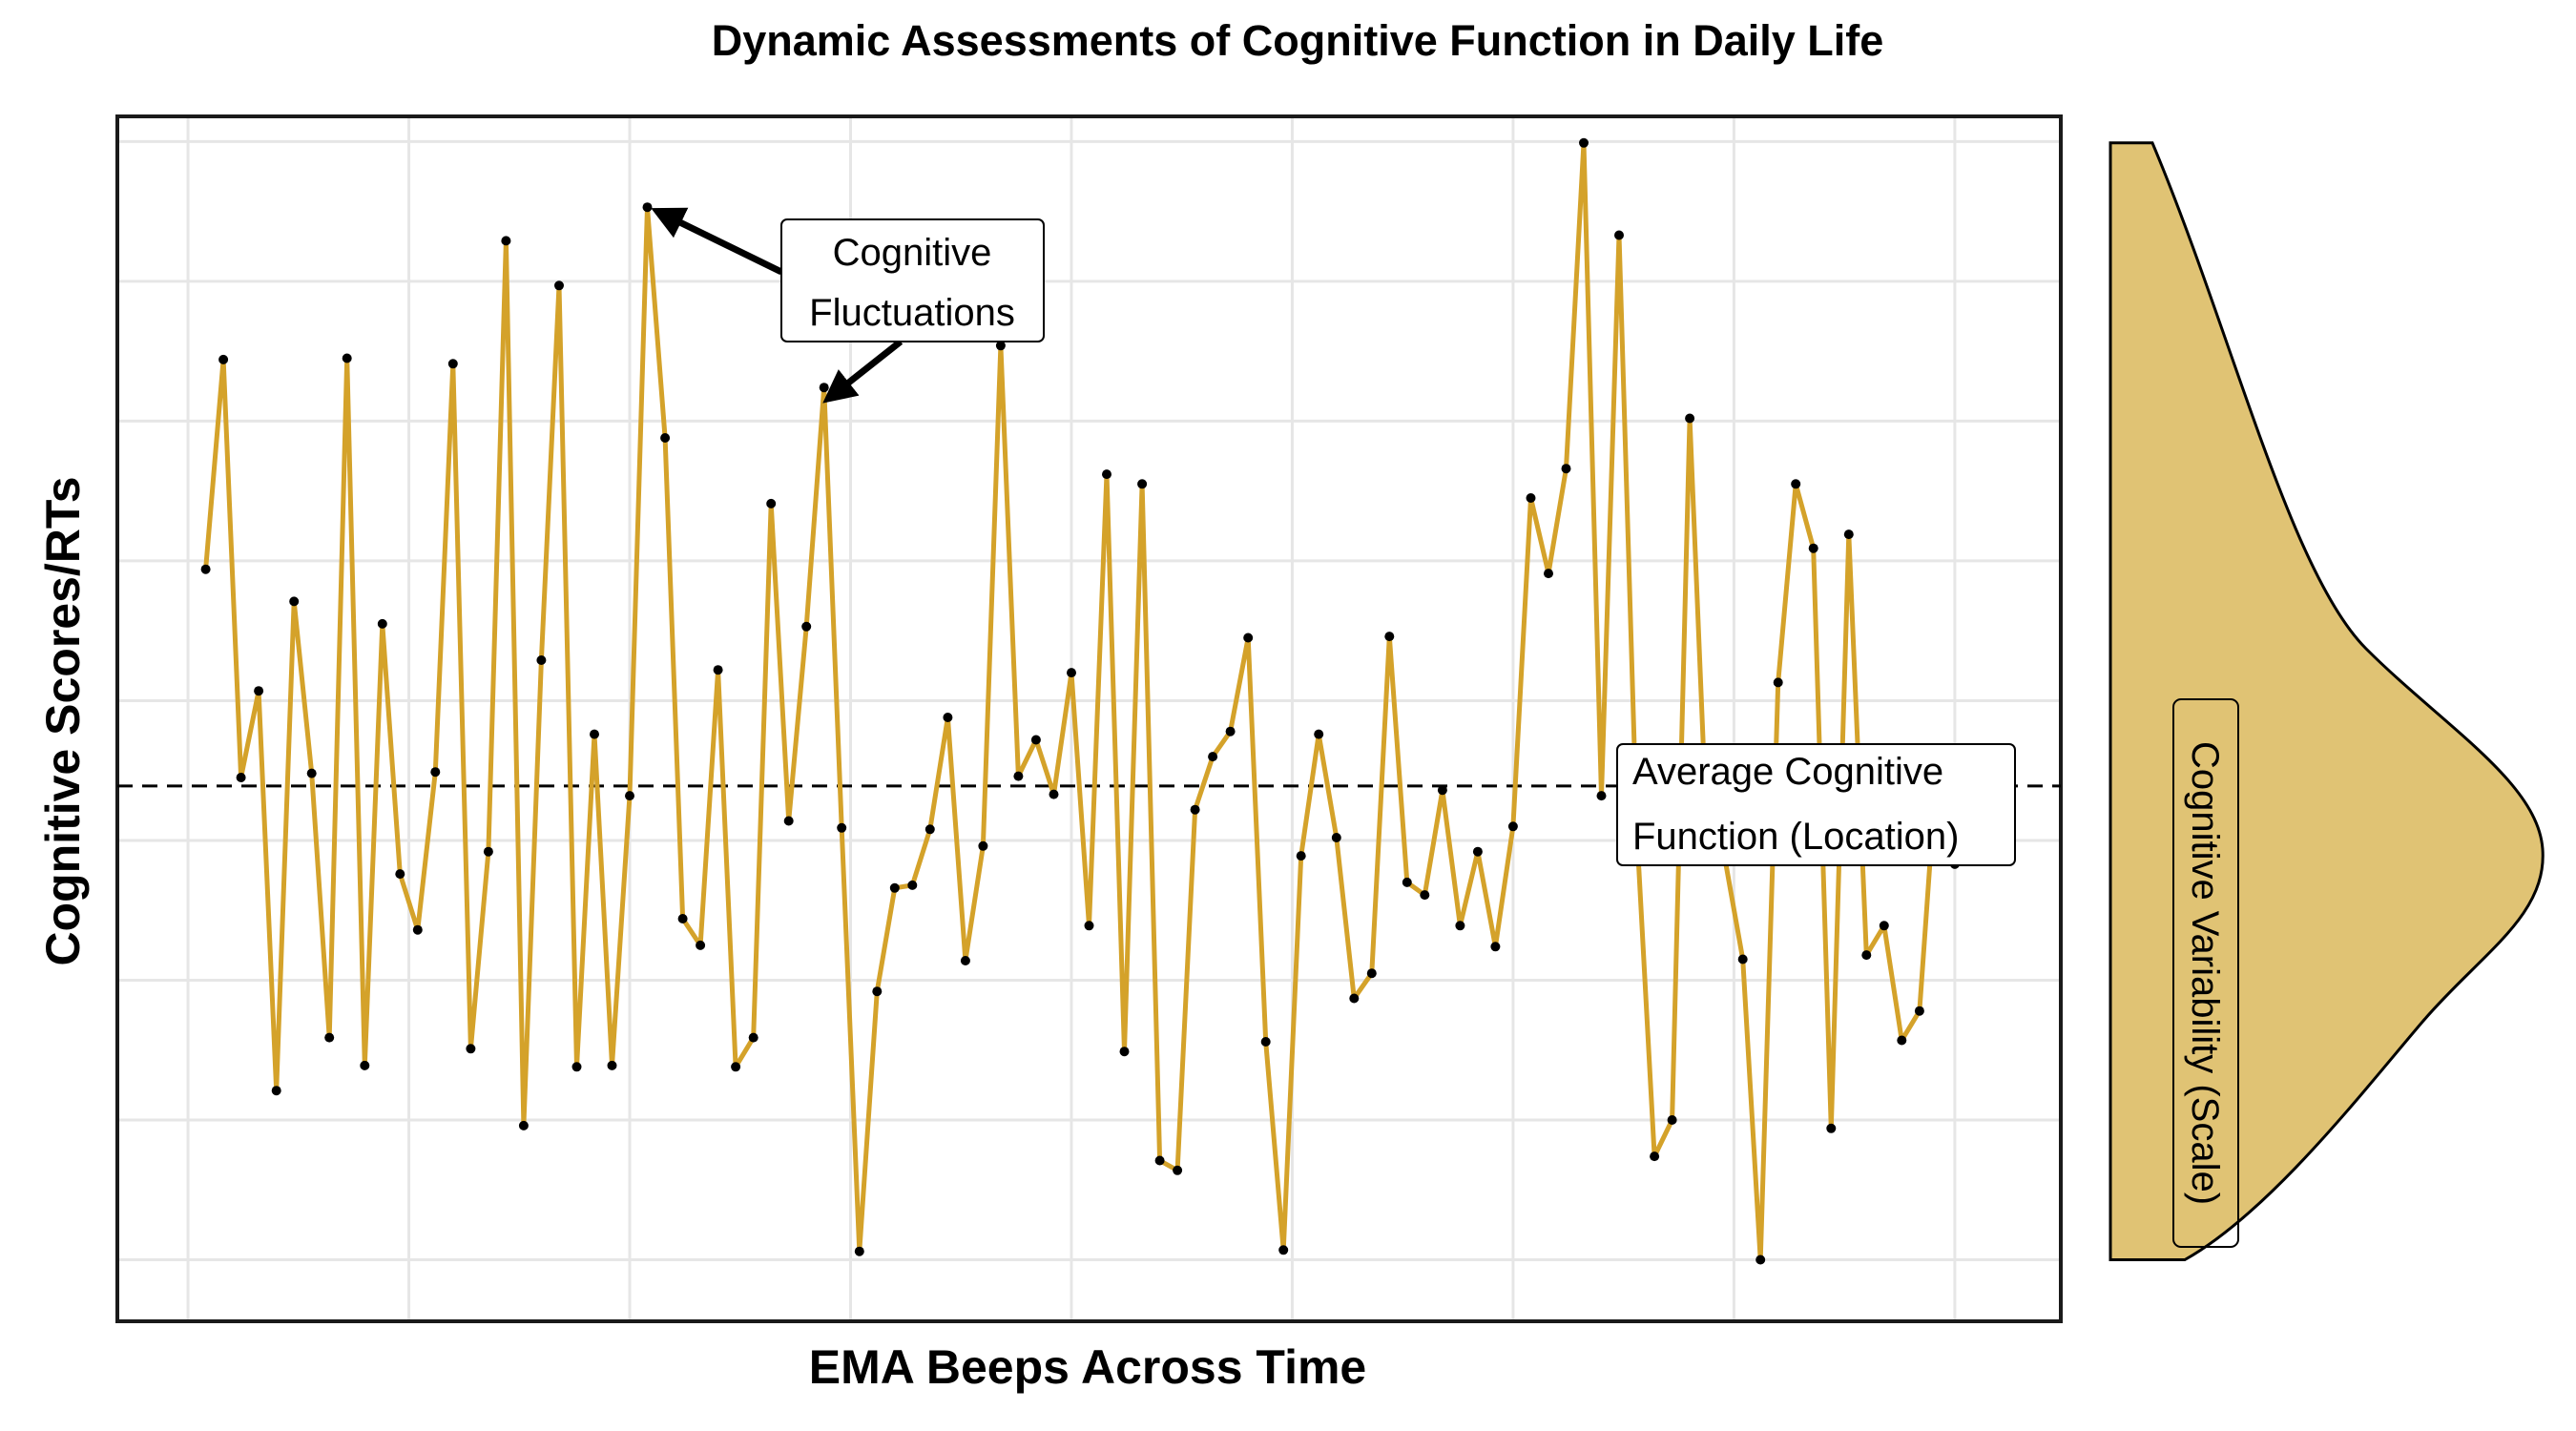 This screenshot has width=2576, height=1431. What do you see at coordinates (1795, 837) in the screenshot?
I see `average-label-line-2: Function (Location)` at bounding box center [1795, 837].